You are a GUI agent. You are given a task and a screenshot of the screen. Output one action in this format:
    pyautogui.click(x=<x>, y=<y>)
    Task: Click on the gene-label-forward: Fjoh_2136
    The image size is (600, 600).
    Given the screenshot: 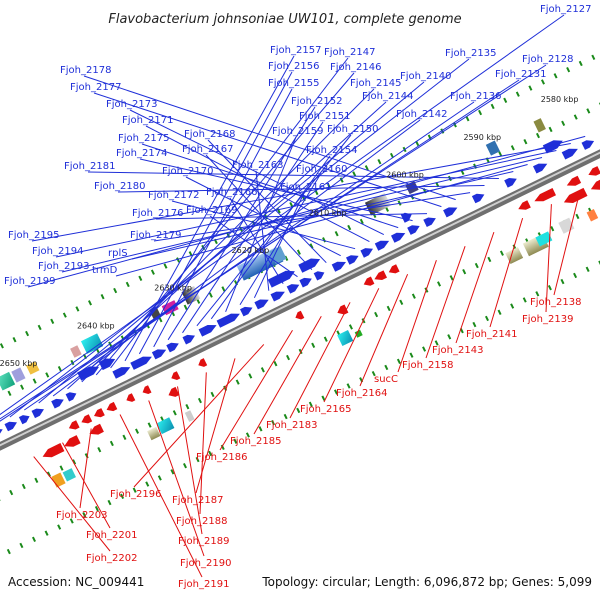 What is the action you would take?
    pyautogui.click(x=475, y=96)
    